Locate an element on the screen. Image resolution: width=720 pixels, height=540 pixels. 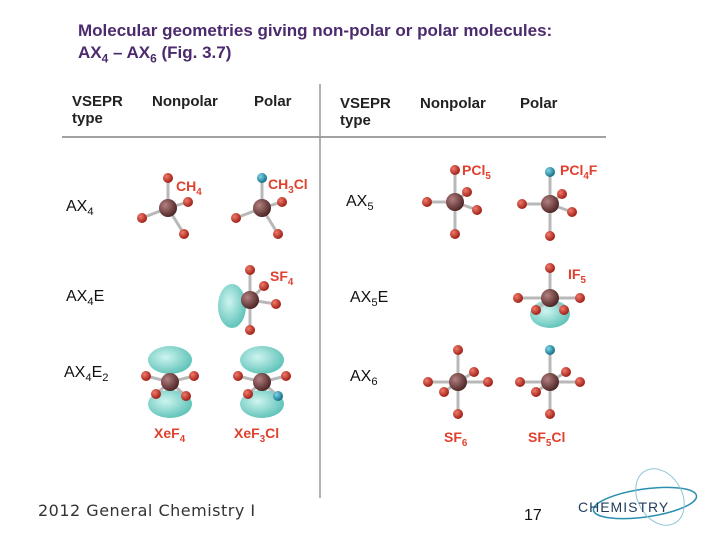
model-sf4 is located at coordinates (249, 300).